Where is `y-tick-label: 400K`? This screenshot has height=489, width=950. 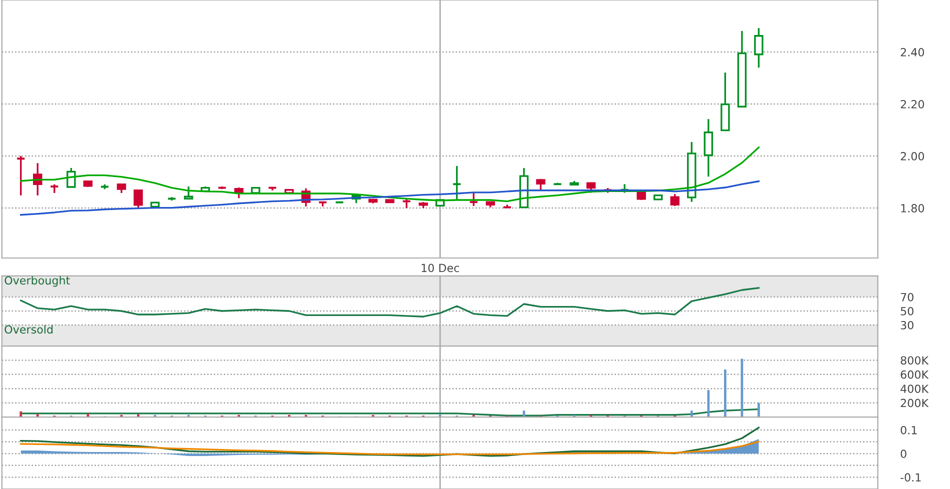
y-tick-label: 400K is located at coordinates (914, 388).